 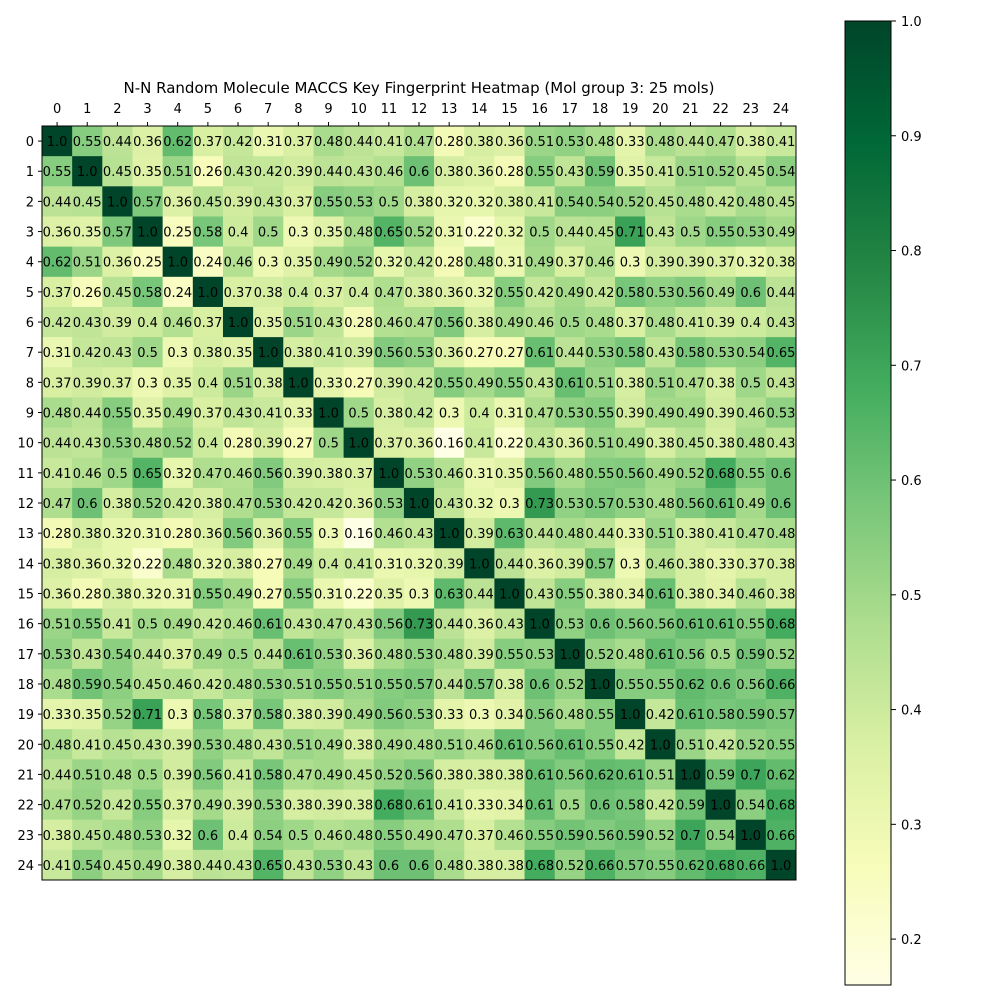 What do you see at coordinates (509, 263) in the screenshot?
I see `cell-value-label: 0.31` at bounding box center [509, 263].